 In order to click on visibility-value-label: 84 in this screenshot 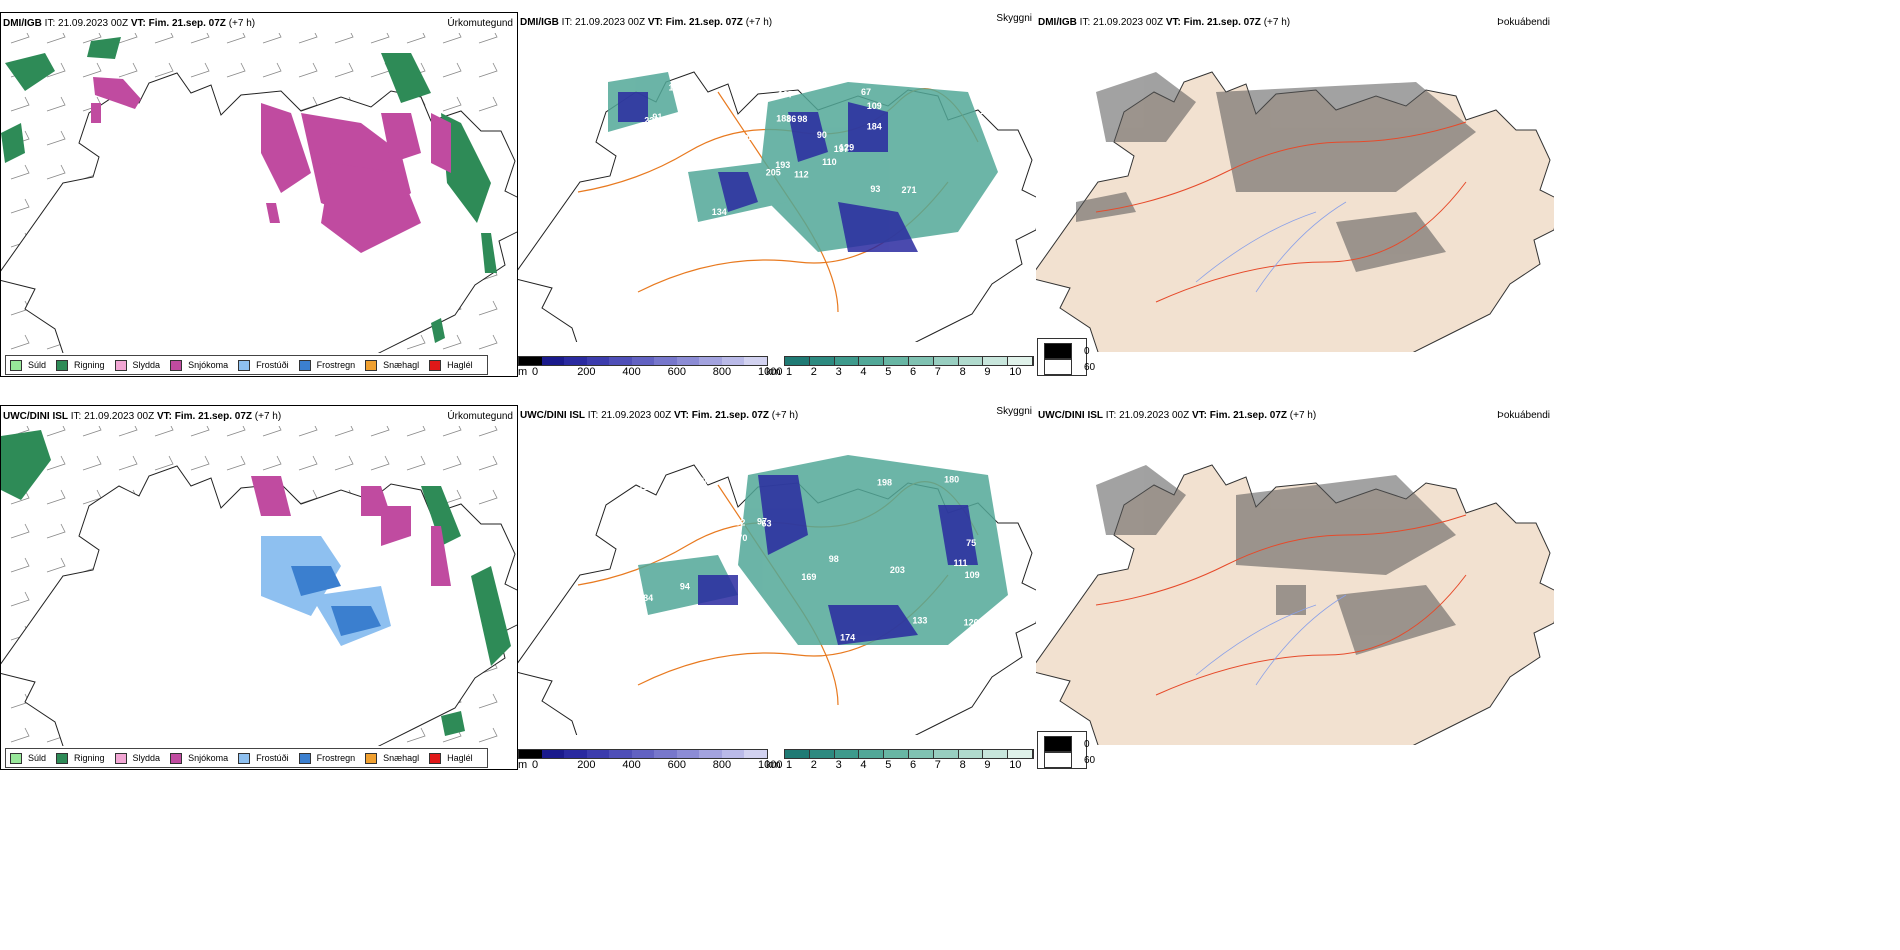, I will do `click(704, 481)`.